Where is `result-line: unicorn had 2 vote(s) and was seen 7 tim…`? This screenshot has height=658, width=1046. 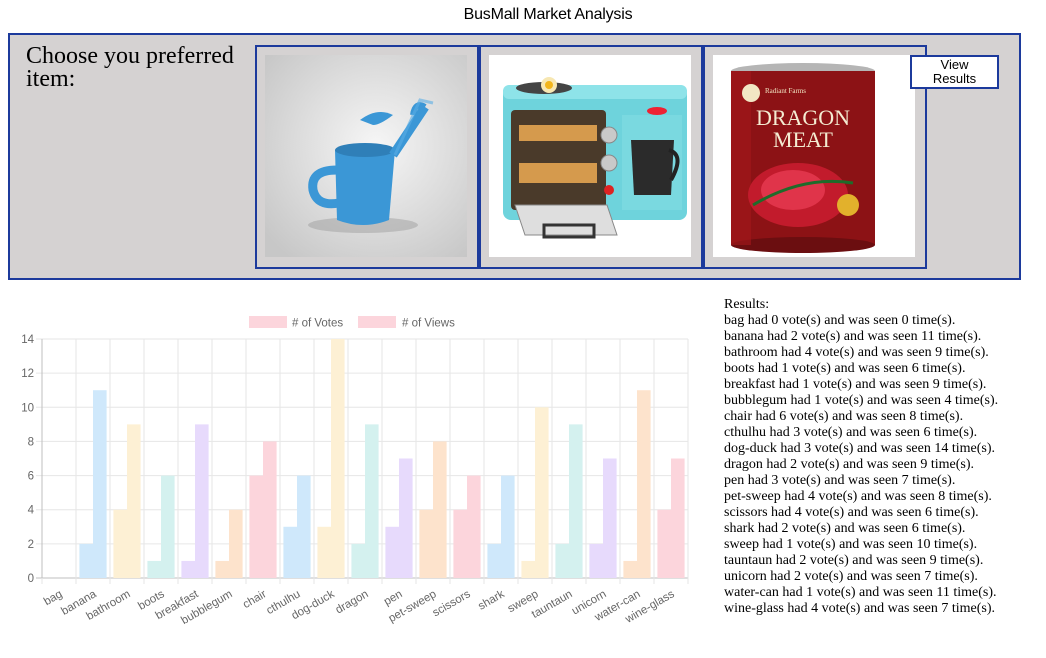 result-line: unicorn had 2 vote(s) and was seen 7 tim… is located at coordinates (851, 576).